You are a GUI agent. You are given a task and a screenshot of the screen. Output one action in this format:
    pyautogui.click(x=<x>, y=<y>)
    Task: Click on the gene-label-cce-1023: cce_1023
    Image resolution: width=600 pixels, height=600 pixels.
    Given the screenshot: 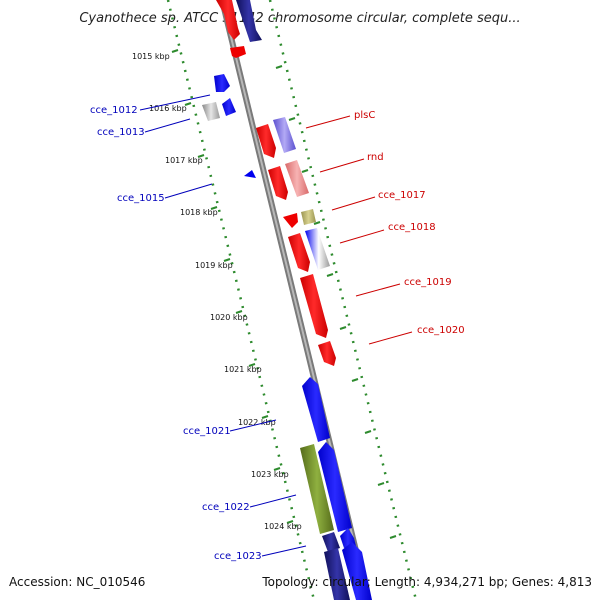 What is the action you would take?
    pyautogui.click(x=238, y=556)
    